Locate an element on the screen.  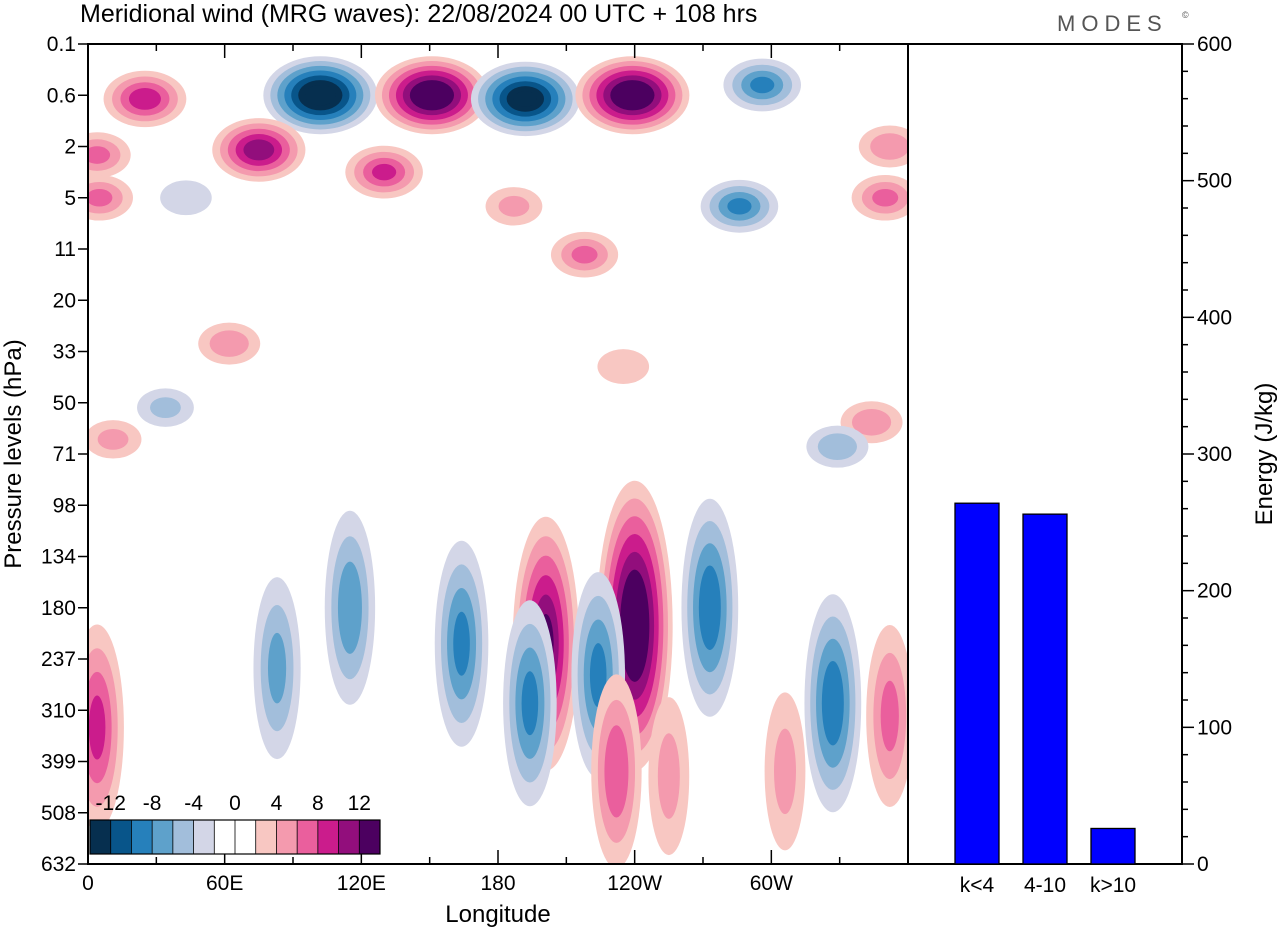
colorbar-label: 4 is located at coordinates (277, 803).